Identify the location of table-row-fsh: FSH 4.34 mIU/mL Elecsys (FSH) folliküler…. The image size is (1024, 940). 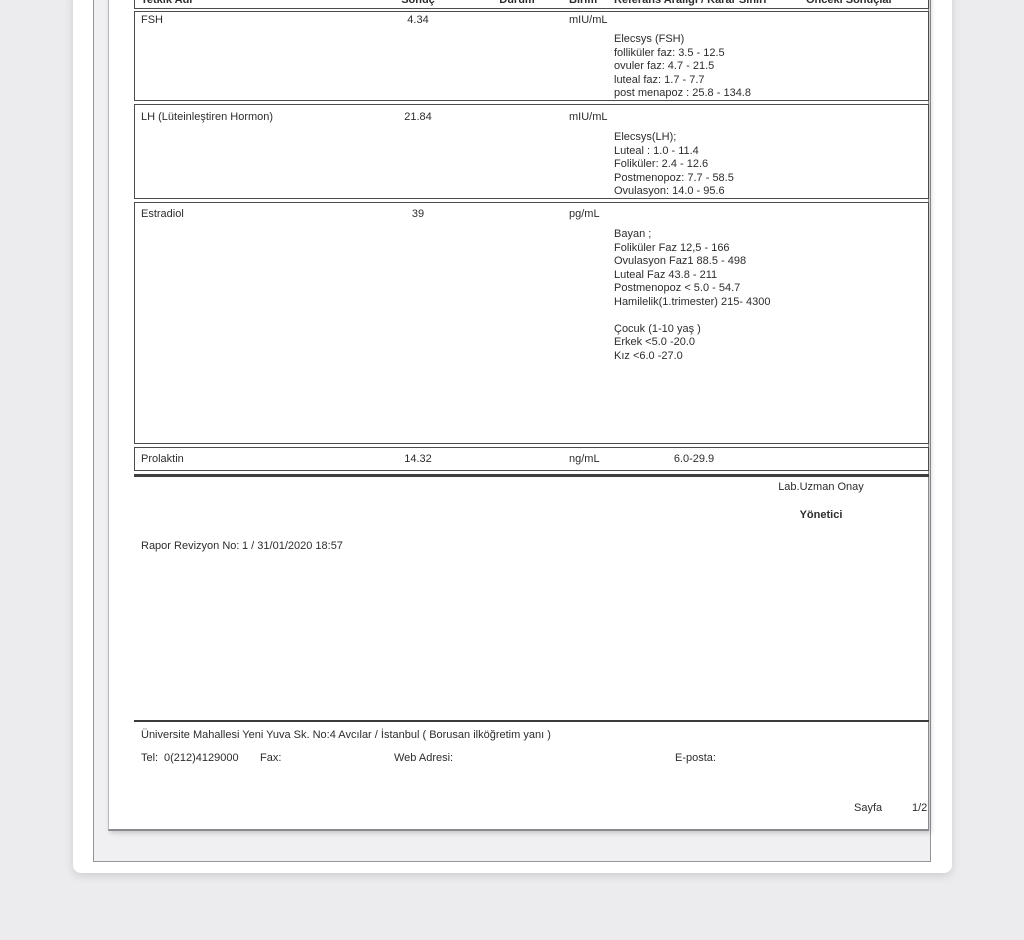
(531, 56).